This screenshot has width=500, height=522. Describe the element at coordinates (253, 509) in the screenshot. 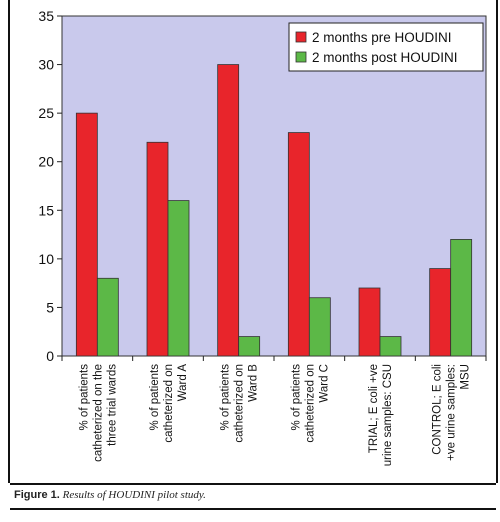

I see `caption-bottom-rule` at that location.